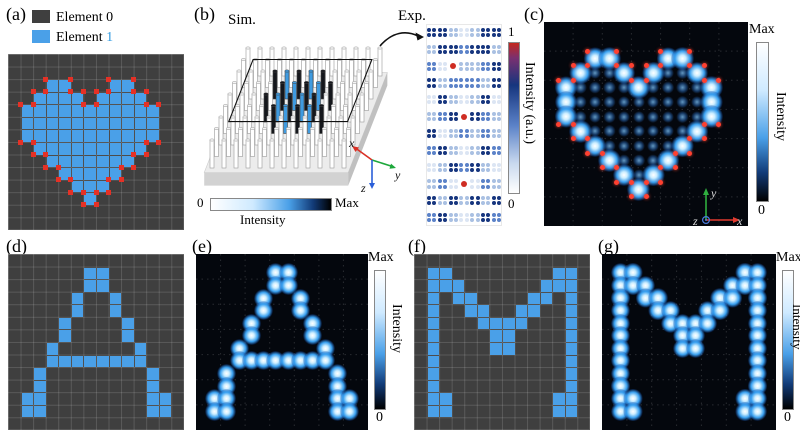  I want to click on c-bar-title: Intensity, so click(780, 116).